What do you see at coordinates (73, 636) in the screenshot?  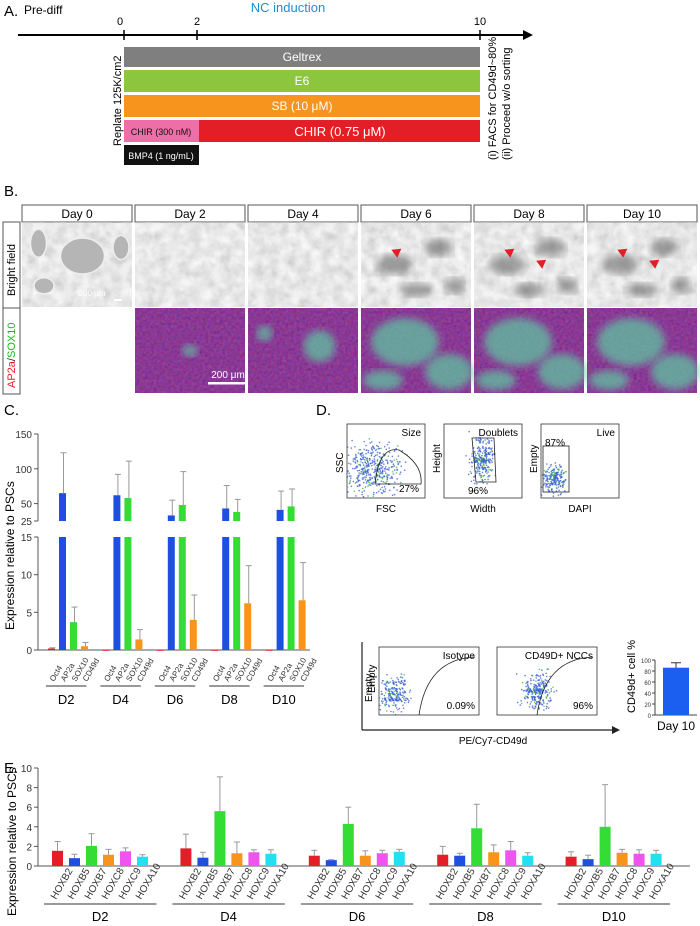 I see `c-bar-sox10-d2` at bounding box center [73, 636].